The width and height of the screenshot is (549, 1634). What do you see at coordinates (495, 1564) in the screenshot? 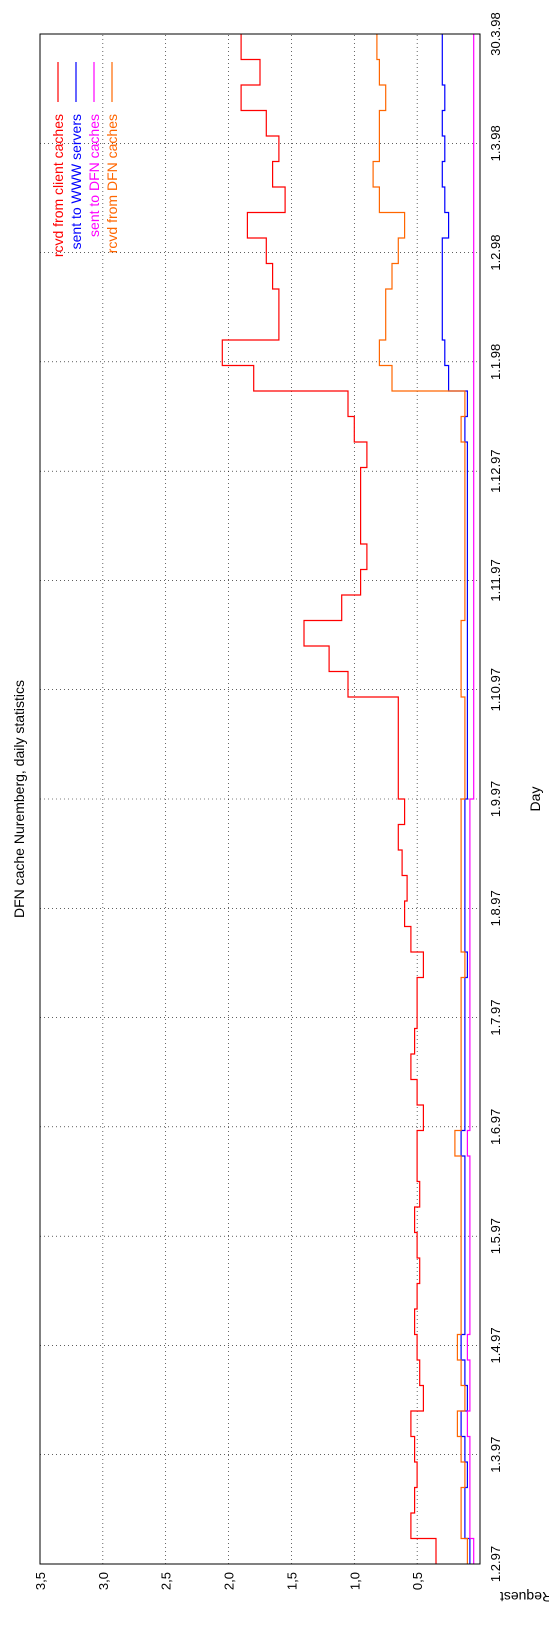
I see `x-tick-label: 1.2.97` at bounding box center [495, 1564].